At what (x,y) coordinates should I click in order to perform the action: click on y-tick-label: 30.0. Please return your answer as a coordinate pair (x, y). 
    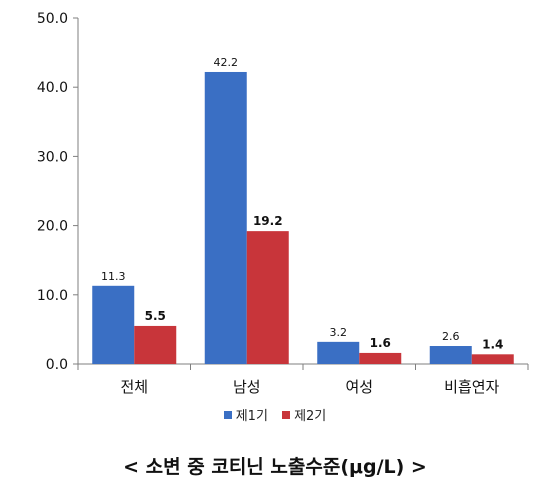
    Looking at the image, I should click on (52, 157).